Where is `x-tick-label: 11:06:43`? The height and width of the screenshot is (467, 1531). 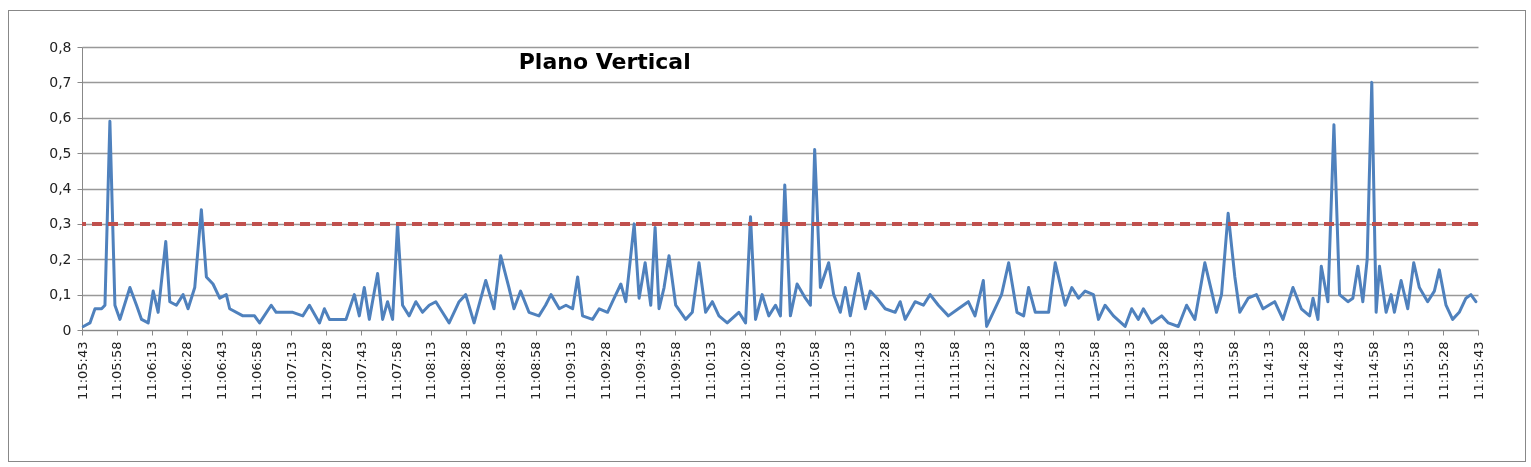 x-tick-label: 11:06:43 is located at coordinates (222, 370).